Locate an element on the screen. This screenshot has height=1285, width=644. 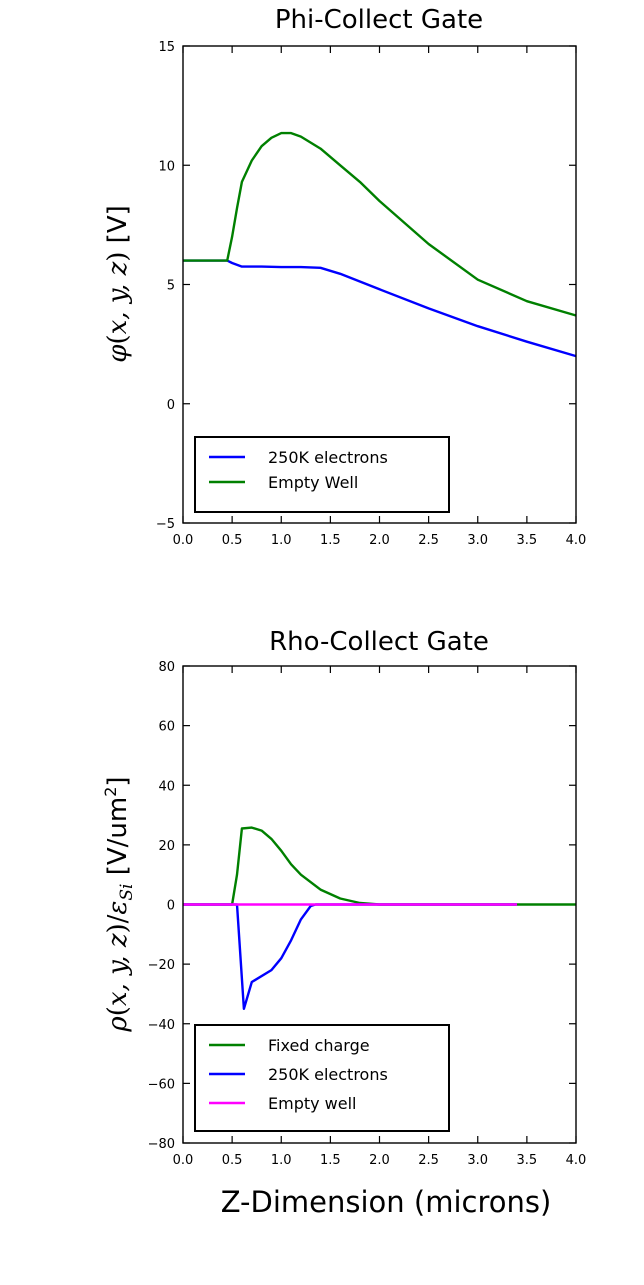
y-axis-label: φ(x, y, z) [V] is located at coordinates (118, 284).